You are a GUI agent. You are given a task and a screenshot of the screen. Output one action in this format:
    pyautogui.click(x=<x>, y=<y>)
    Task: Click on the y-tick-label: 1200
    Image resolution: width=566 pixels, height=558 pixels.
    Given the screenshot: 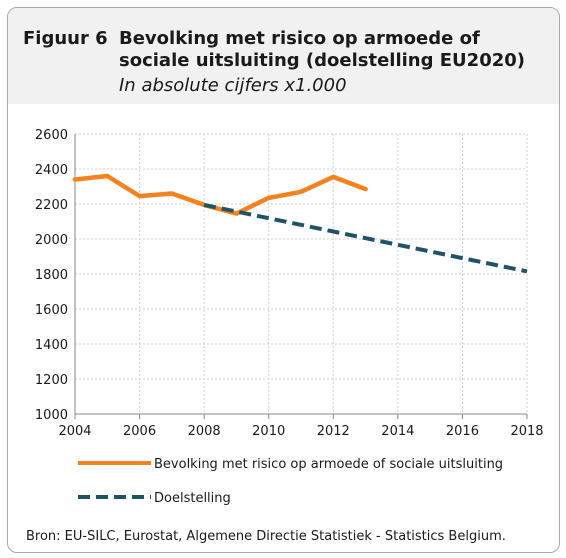 What is the action you would take?
    pyautogui.click(x=51, y=380)
    